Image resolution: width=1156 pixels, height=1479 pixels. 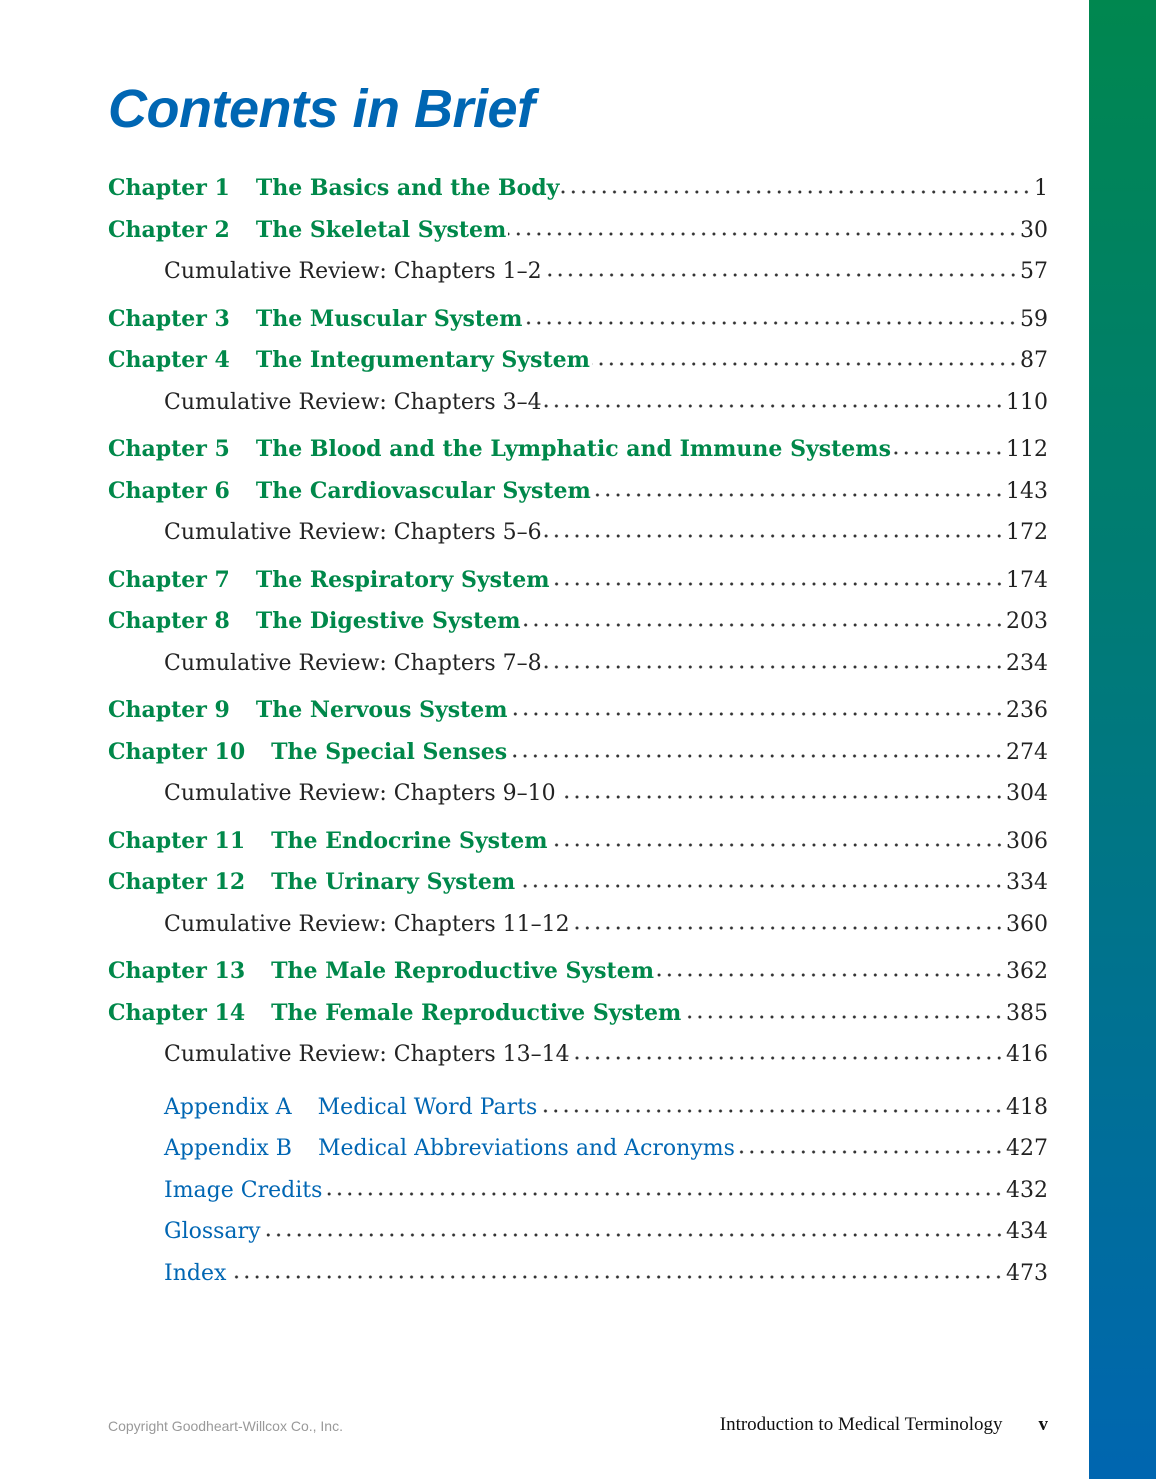 What do you see at coordinates (353, 402) in the screenshot?
I see `entry-title: Cumulative Review: Chapters 3–4` at bounding box center [353, 402].